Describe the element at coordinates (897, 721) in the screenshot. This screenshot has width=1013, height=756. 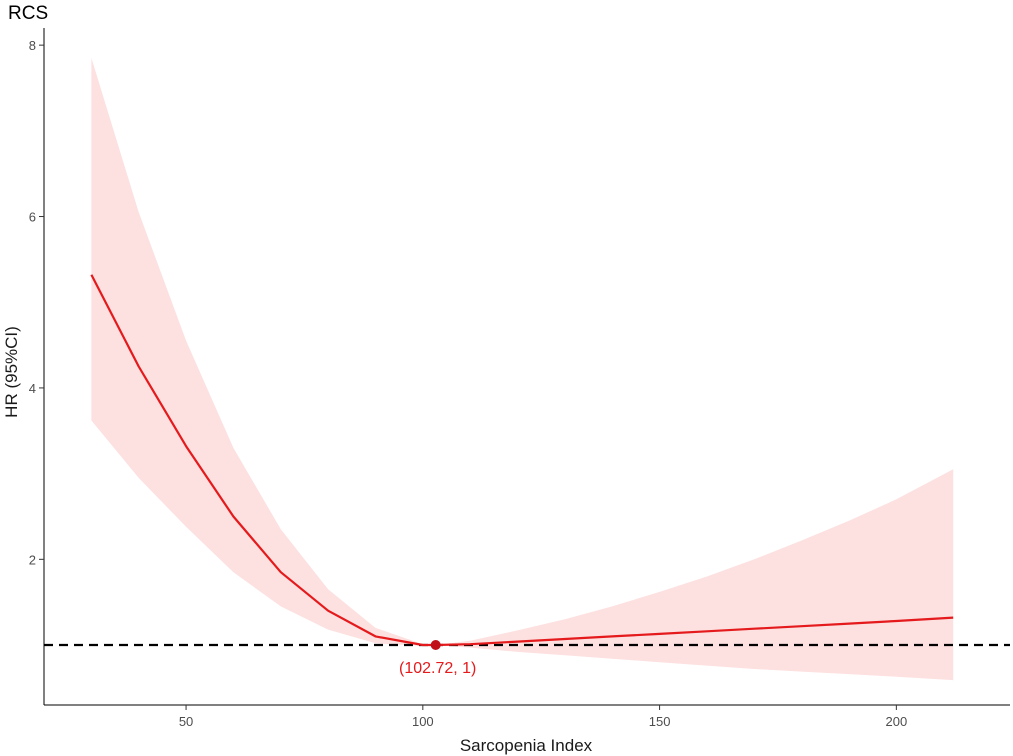
I see `x-tick-label: 200` at that location.